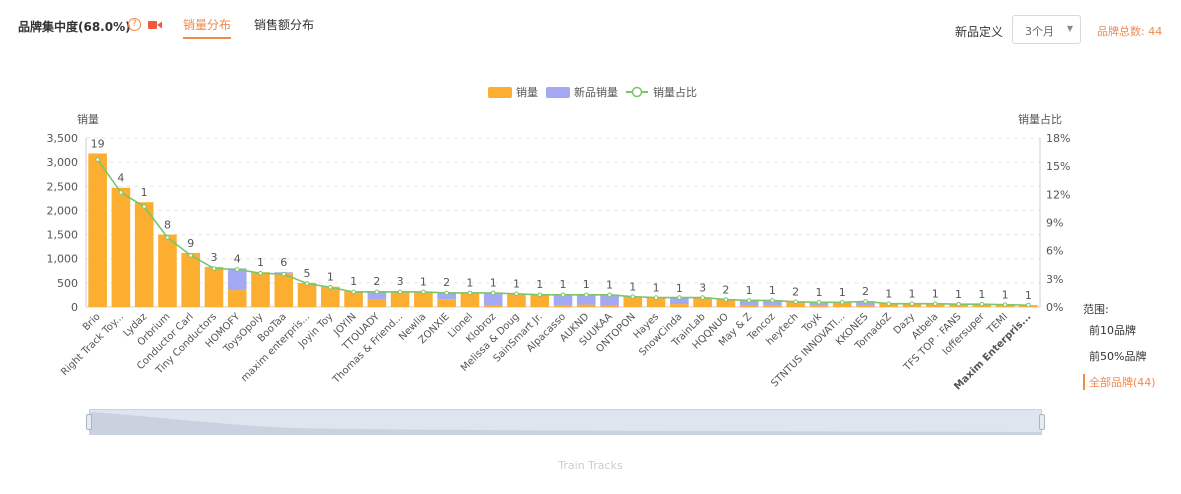 Image resolution: width=1181 pixels, height=494 pixels. Describe the element at coordinates (63, 162) in the screenshot. I see `y-tick-label: 3,000` at that location.